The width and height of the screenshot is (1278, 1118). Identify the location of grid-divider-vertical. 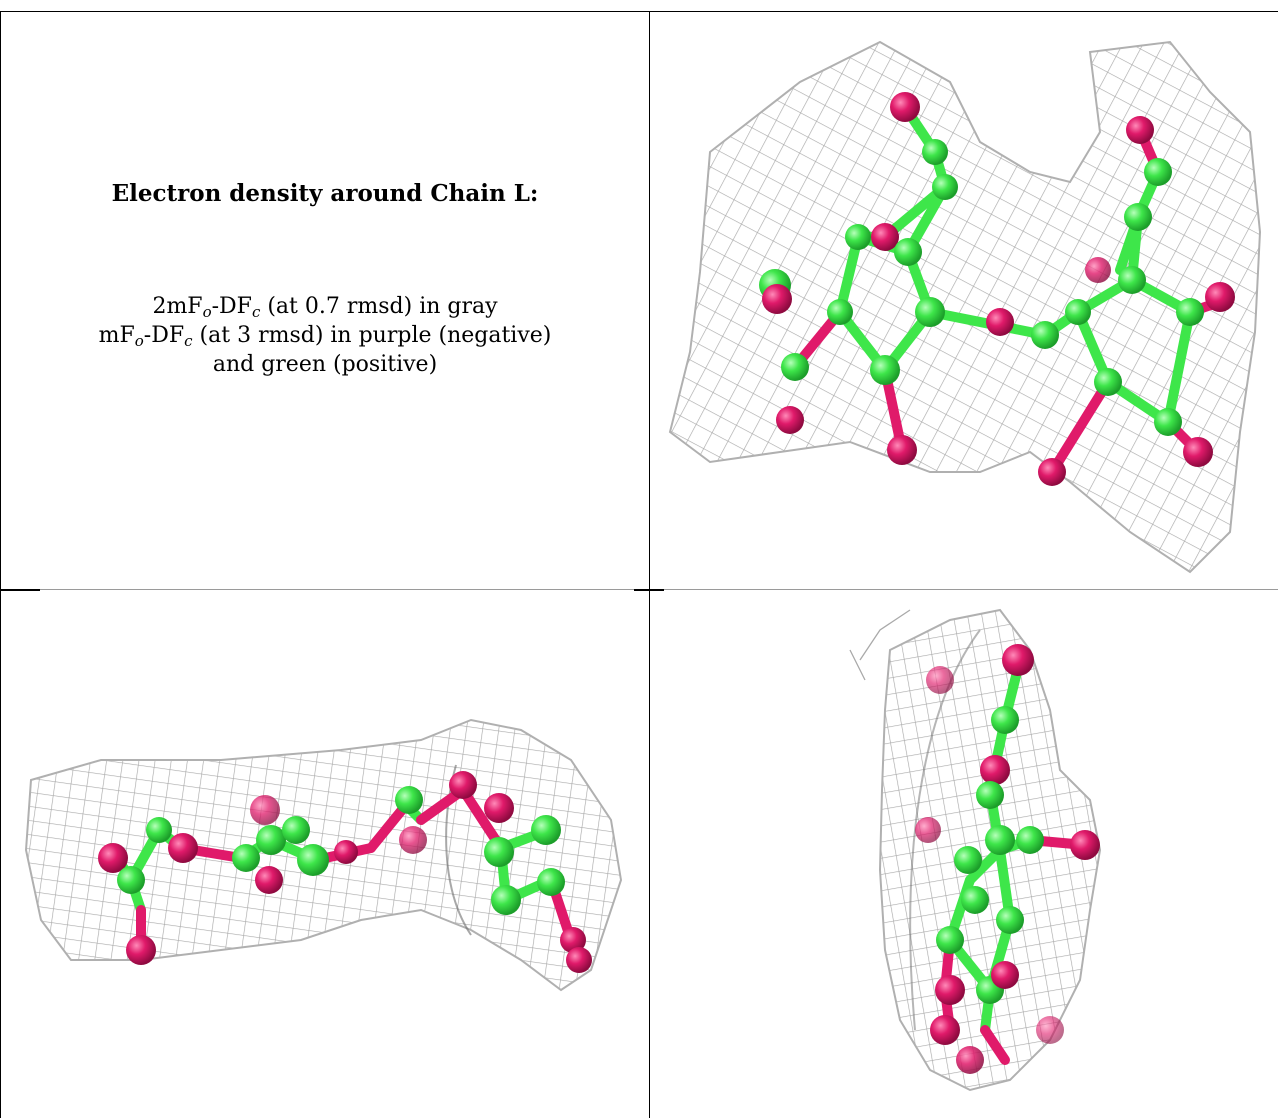
(649, 564).